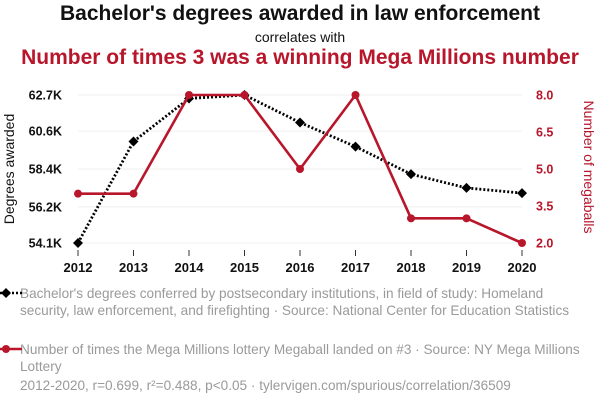  I want to click on x-tick-label: 2013, so click(133, 267).